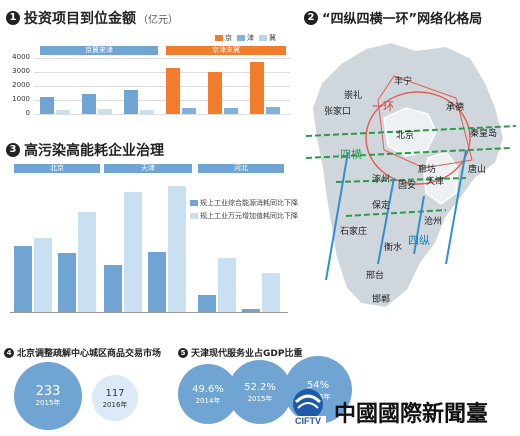 This screenshot has height=436, width=520. I want to click on city-label: 廊坊, so click(427, 170).